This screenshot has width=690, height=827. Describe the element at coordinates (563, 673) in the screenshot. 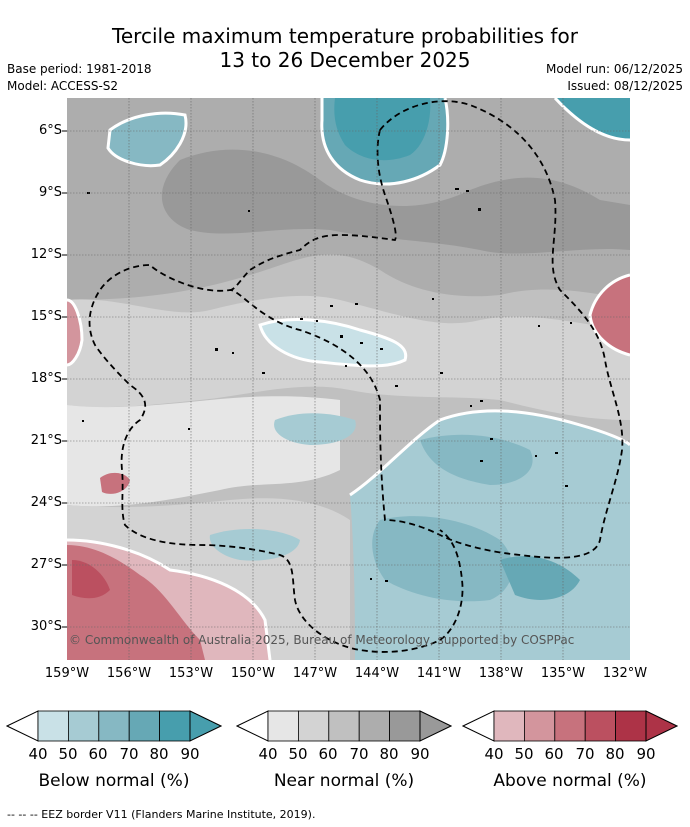

I see `x-tick-label: 135°W` at that location.